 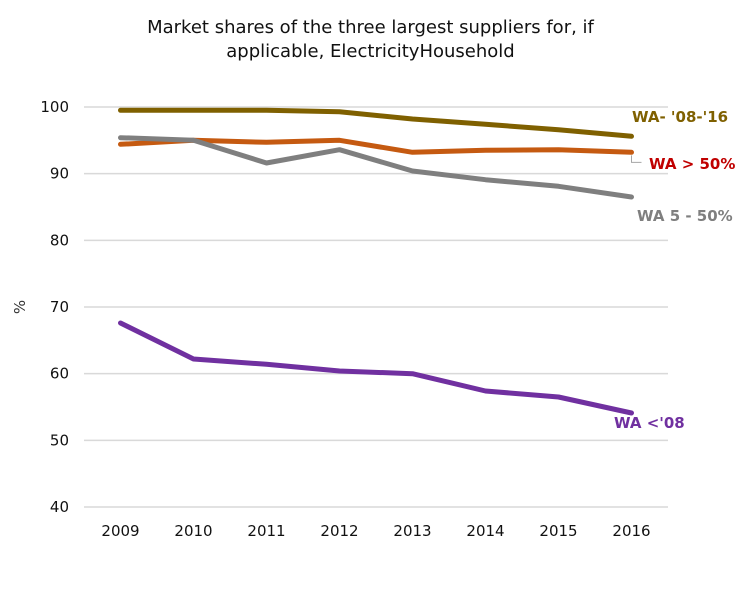 What do you see at coordinates (59, 174) in the screenshot?
I see `y-tick-label: 90` at bounding box center [59, 174].